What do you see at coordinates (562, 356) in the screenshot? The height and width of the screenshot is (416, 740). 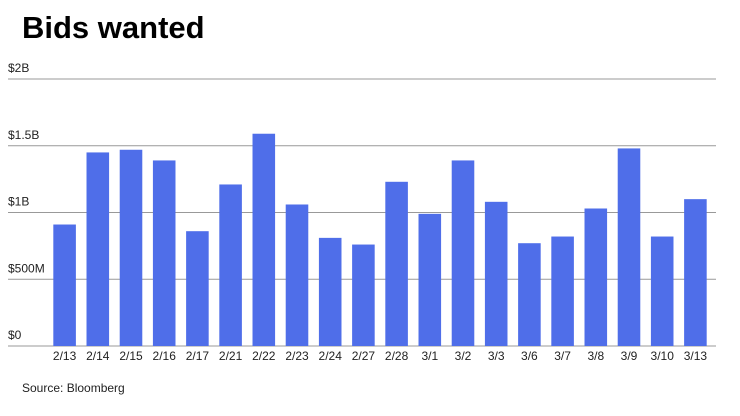 I see `x-tick-label: 3/7` at bounding box center [562, 356].